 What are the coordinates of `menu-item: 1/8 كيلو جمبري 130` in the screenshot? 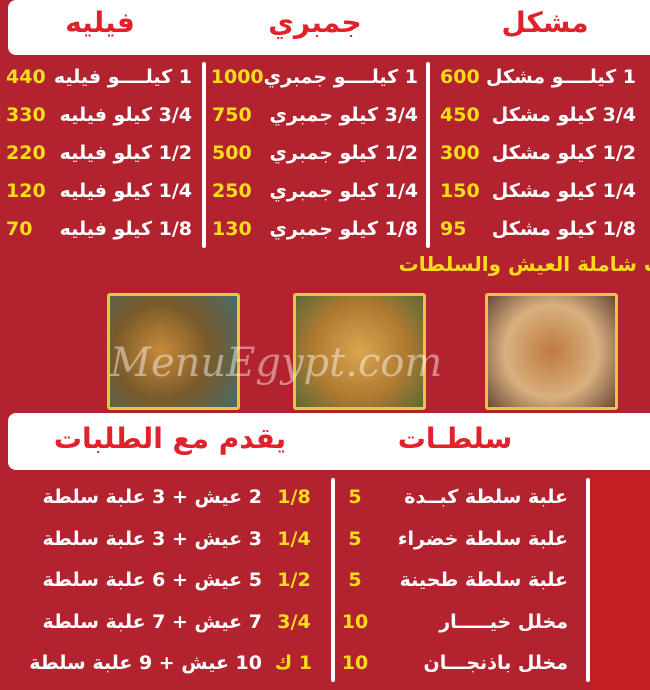 It's located at (315, 229).